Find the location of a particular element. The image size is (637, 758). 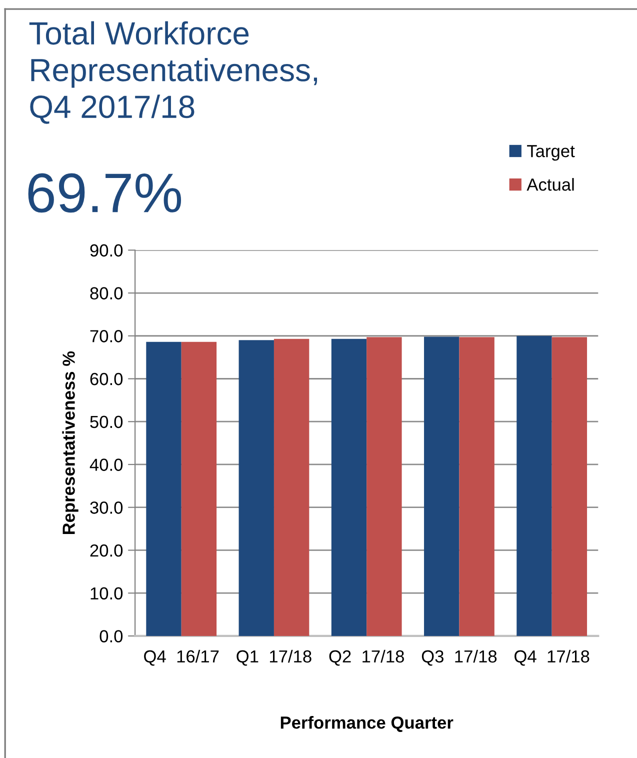

x-tick-label: Q3 17/18 is located at coordinates (459, 658).